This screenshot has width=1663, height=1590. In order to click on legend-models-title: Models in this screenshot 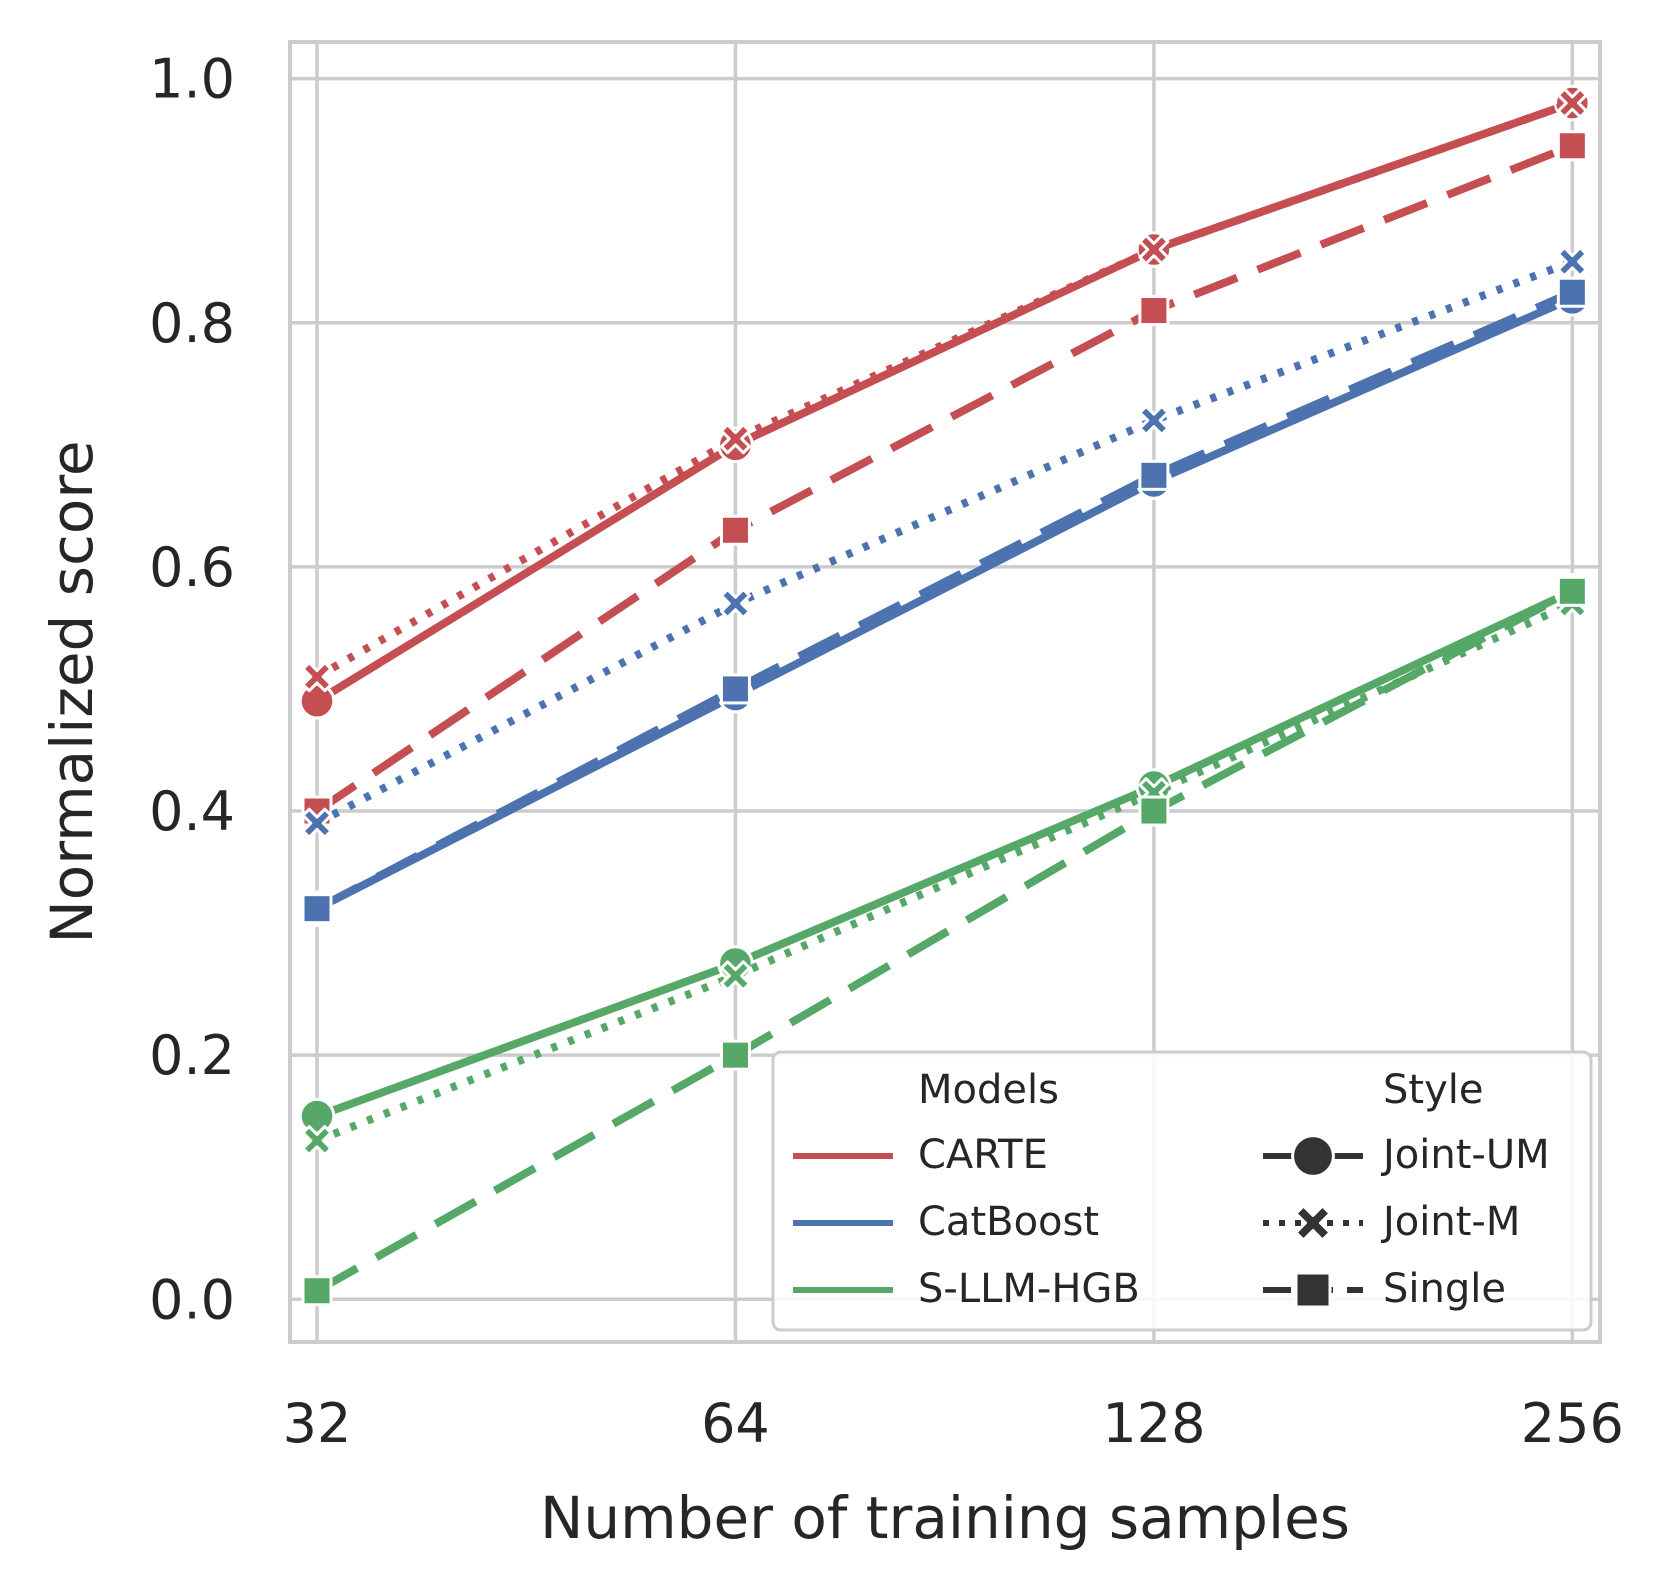, I will do `click(988, 1090)`.